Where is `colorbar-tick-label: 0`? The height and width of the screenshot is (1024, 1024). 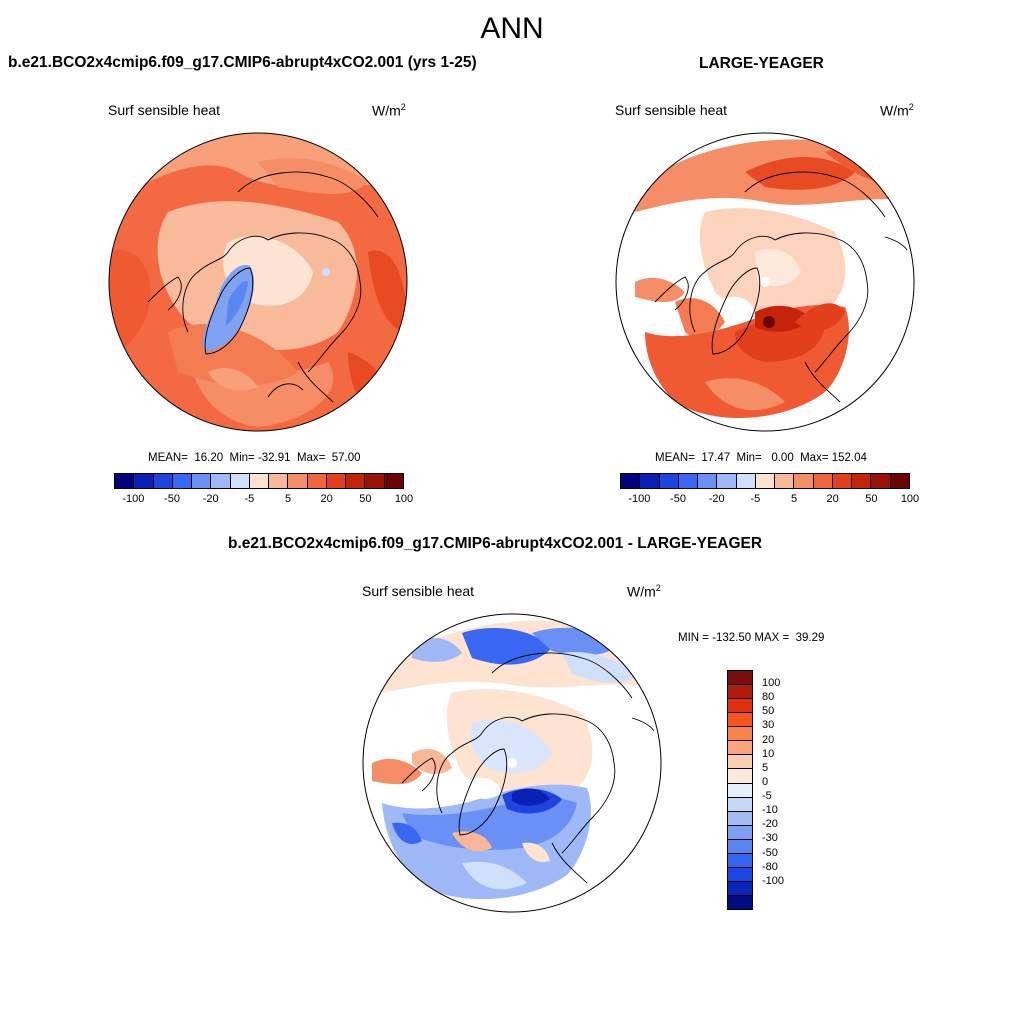 colorbar-tick-label: 0 is located at coordinates (765, 781).